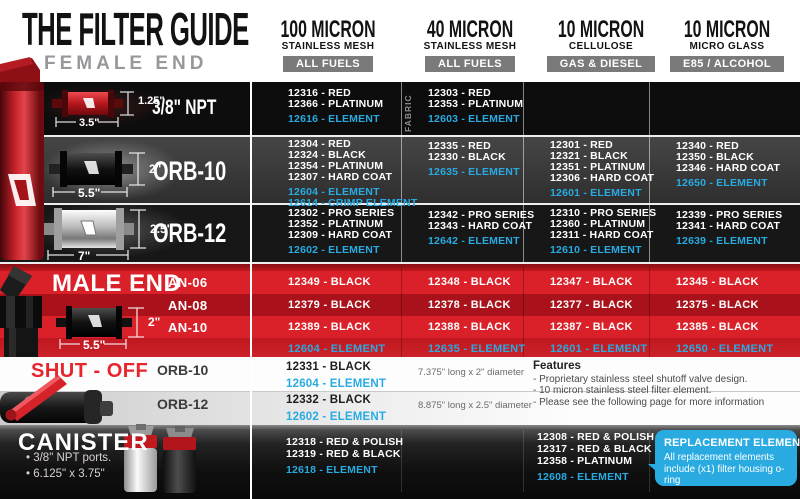  What do you see at coordinates (126, 63) in the screenshot?
I see `female-end-heading: FEMALE END` at bounding box center [126, 63].